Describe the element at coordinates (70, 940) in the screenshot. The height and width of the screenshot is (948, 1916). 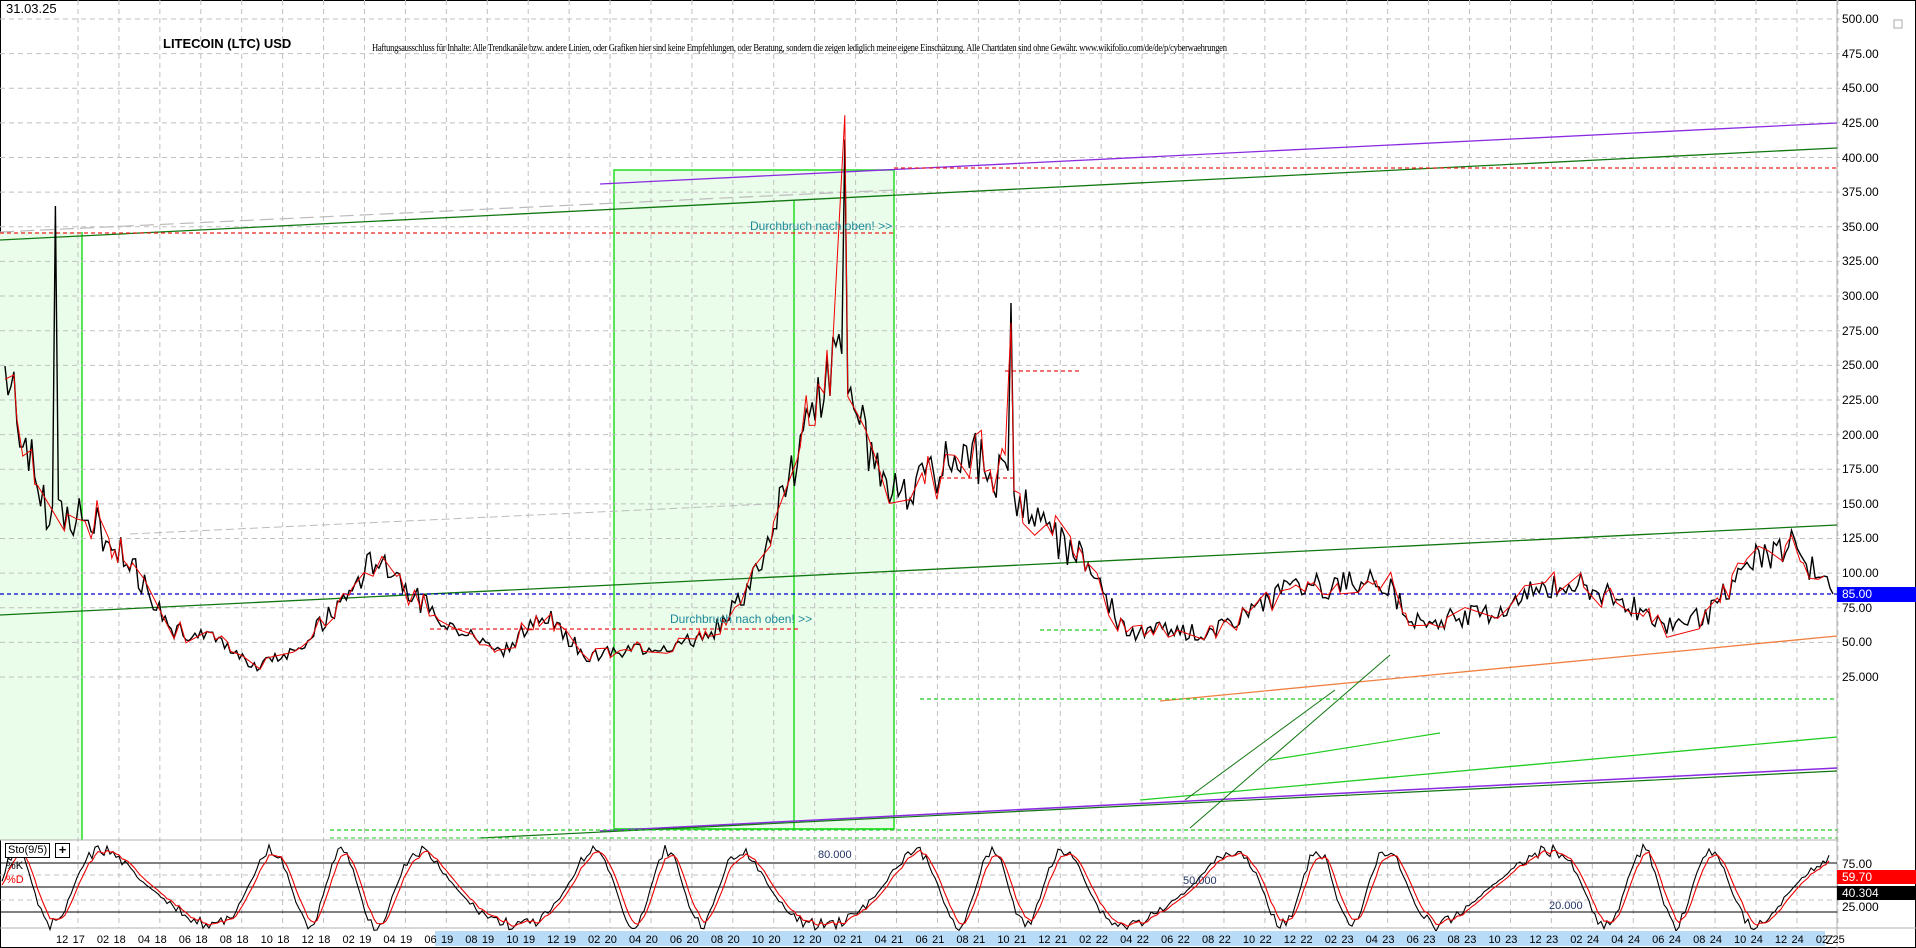
I see `time-tick-label: 12 17` at that location.